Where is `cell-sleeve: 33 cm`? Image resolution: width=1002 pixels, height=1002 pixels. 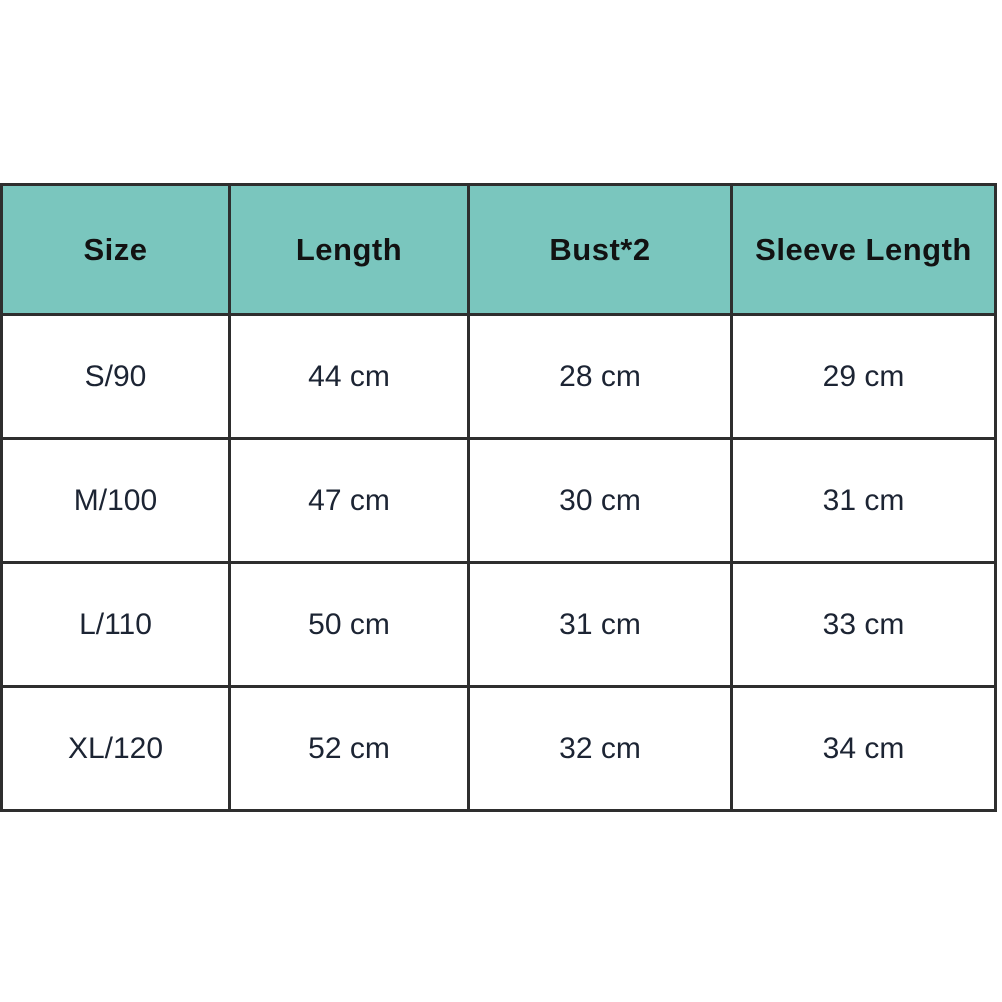 cell-sleeve: 33 cm is located at coordinates (863, 624).